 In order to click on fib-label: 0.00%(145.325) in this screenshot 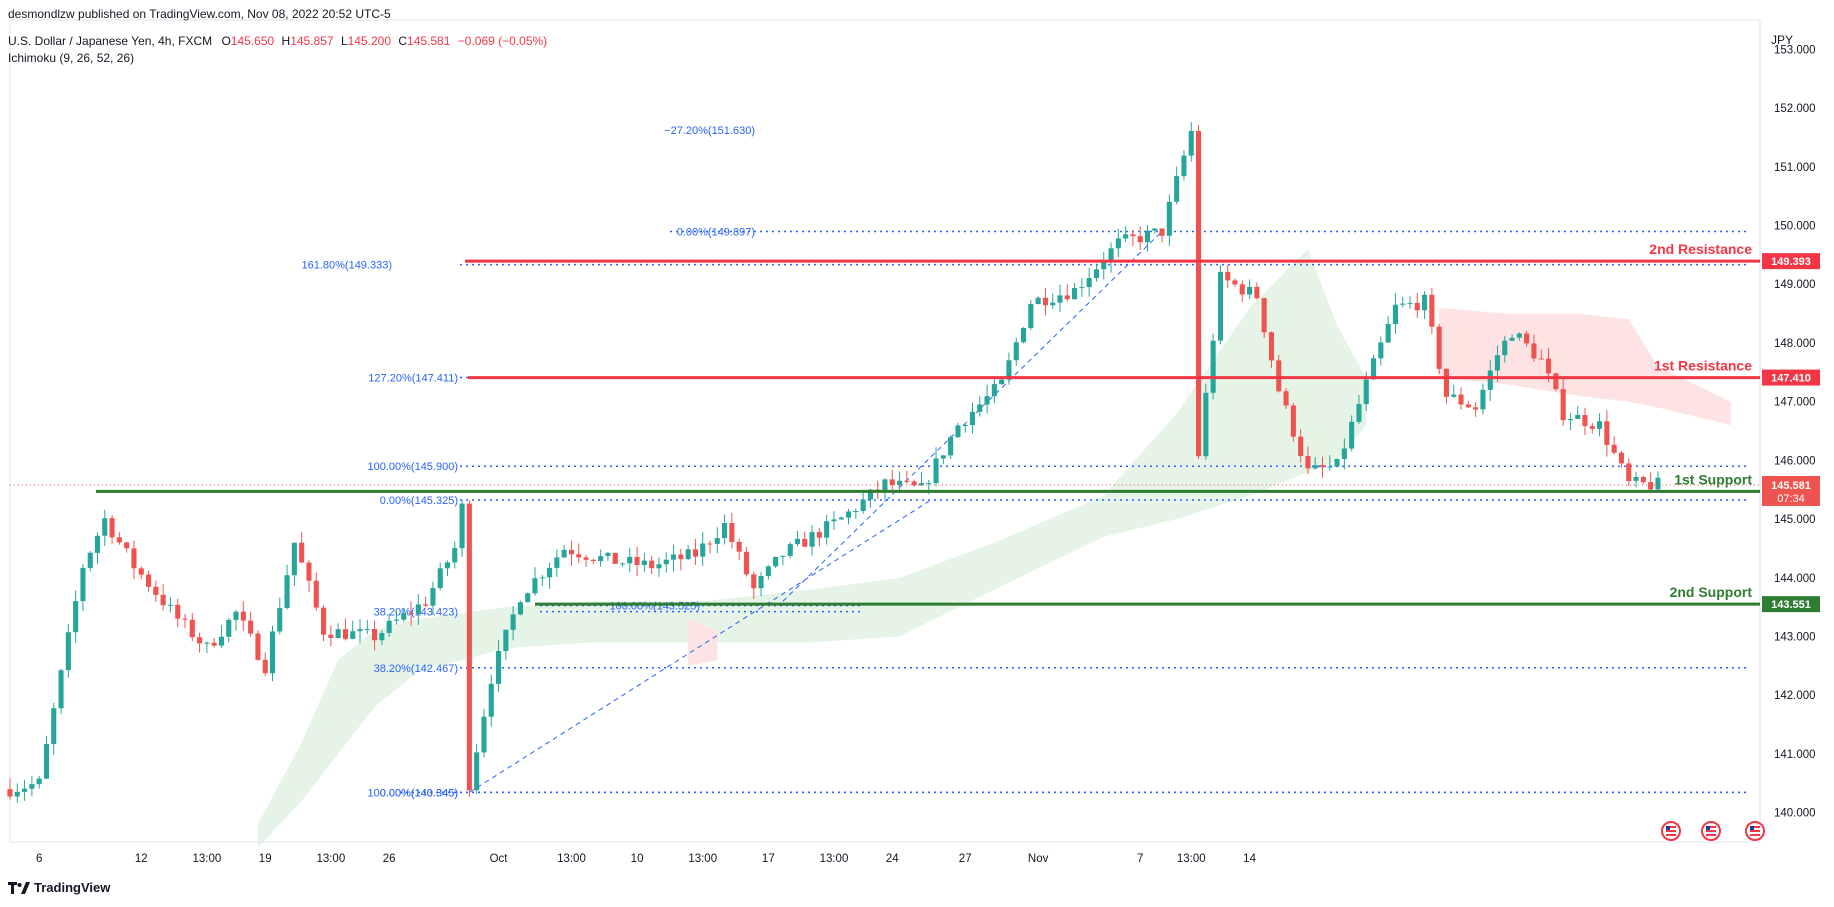, I will do `click(419, 501)`.